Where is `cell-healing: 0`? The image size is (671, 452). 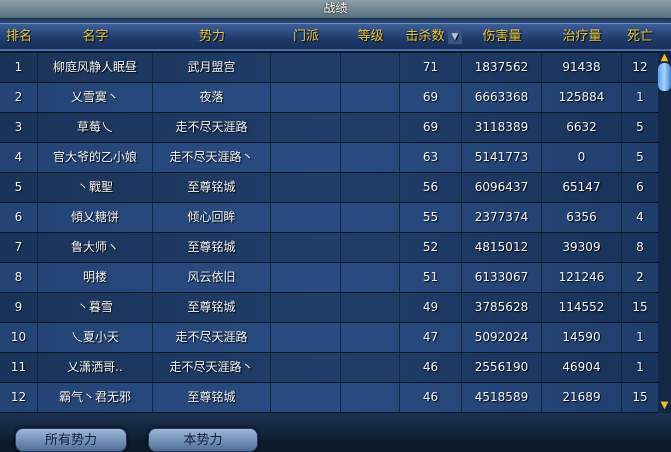
cell-healing: 0 is located at coordinates (582, 157).